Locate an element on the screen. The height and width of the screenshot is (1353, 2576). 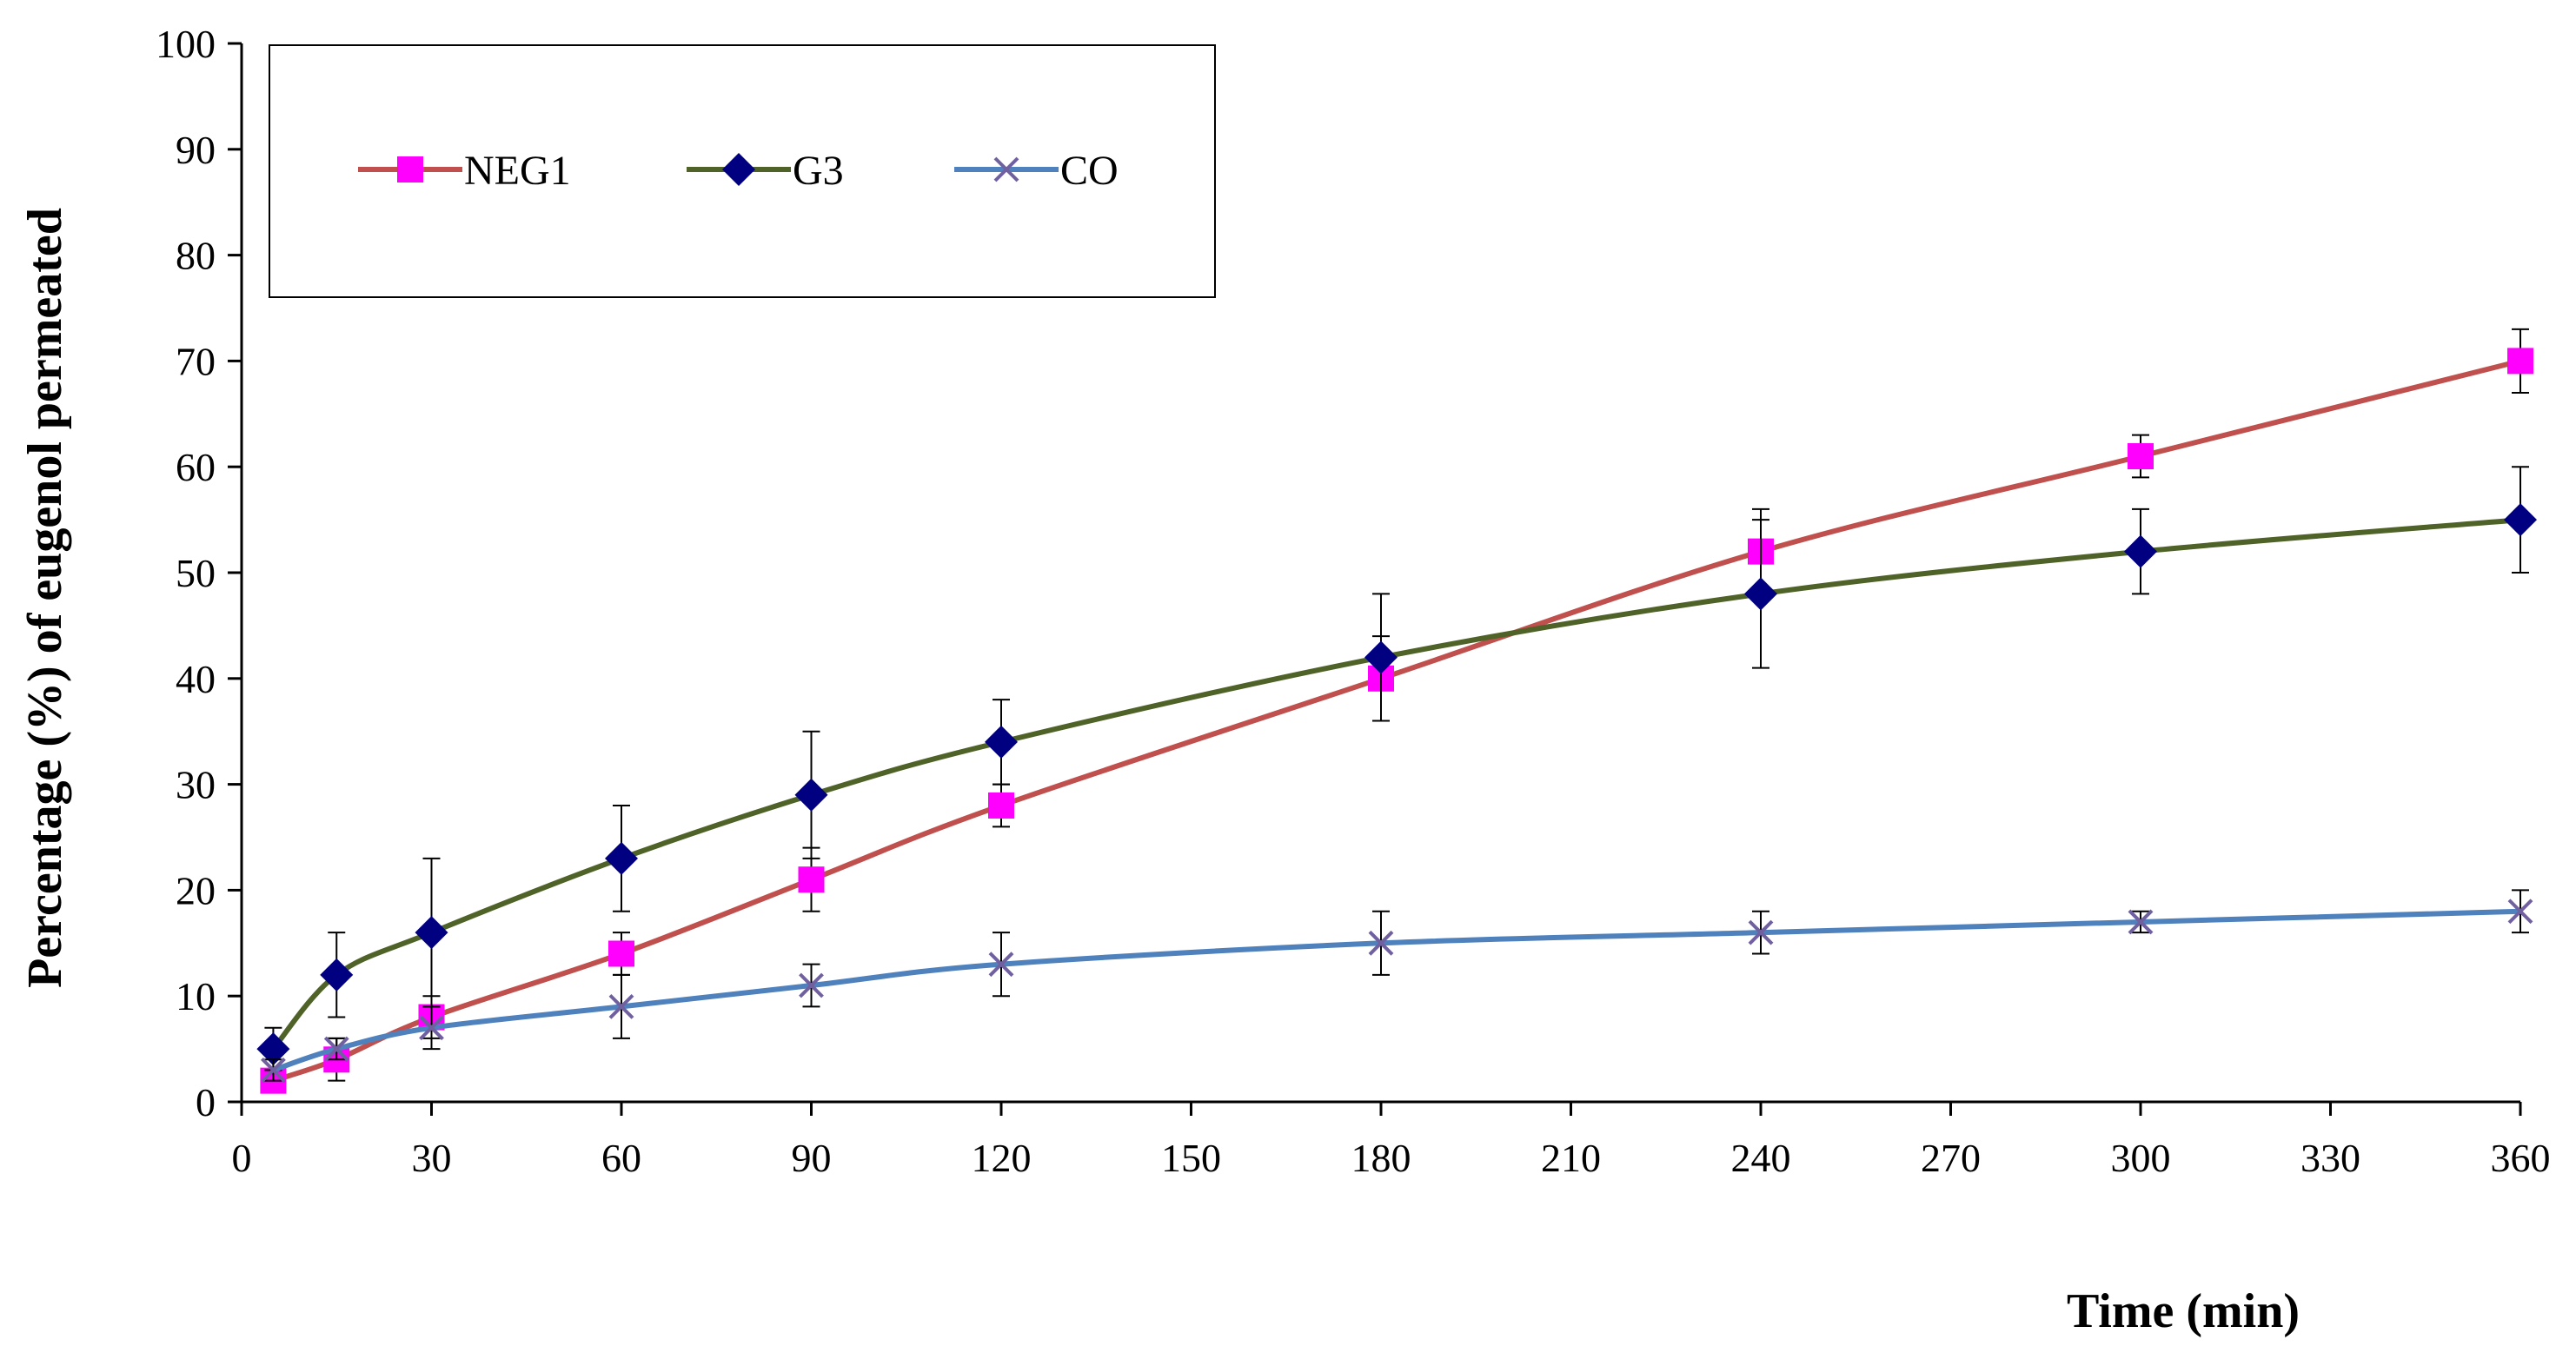
x-tick-label: 90 is located at coordinates (812, 1158).